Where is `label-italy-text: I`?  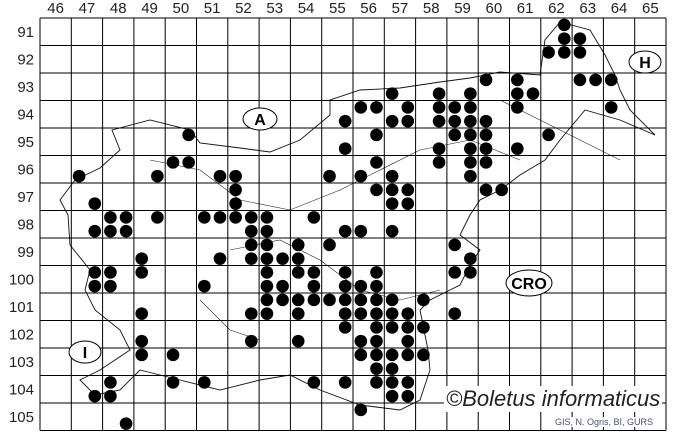 label-italy-text: I is located at coordinates (85, 353).